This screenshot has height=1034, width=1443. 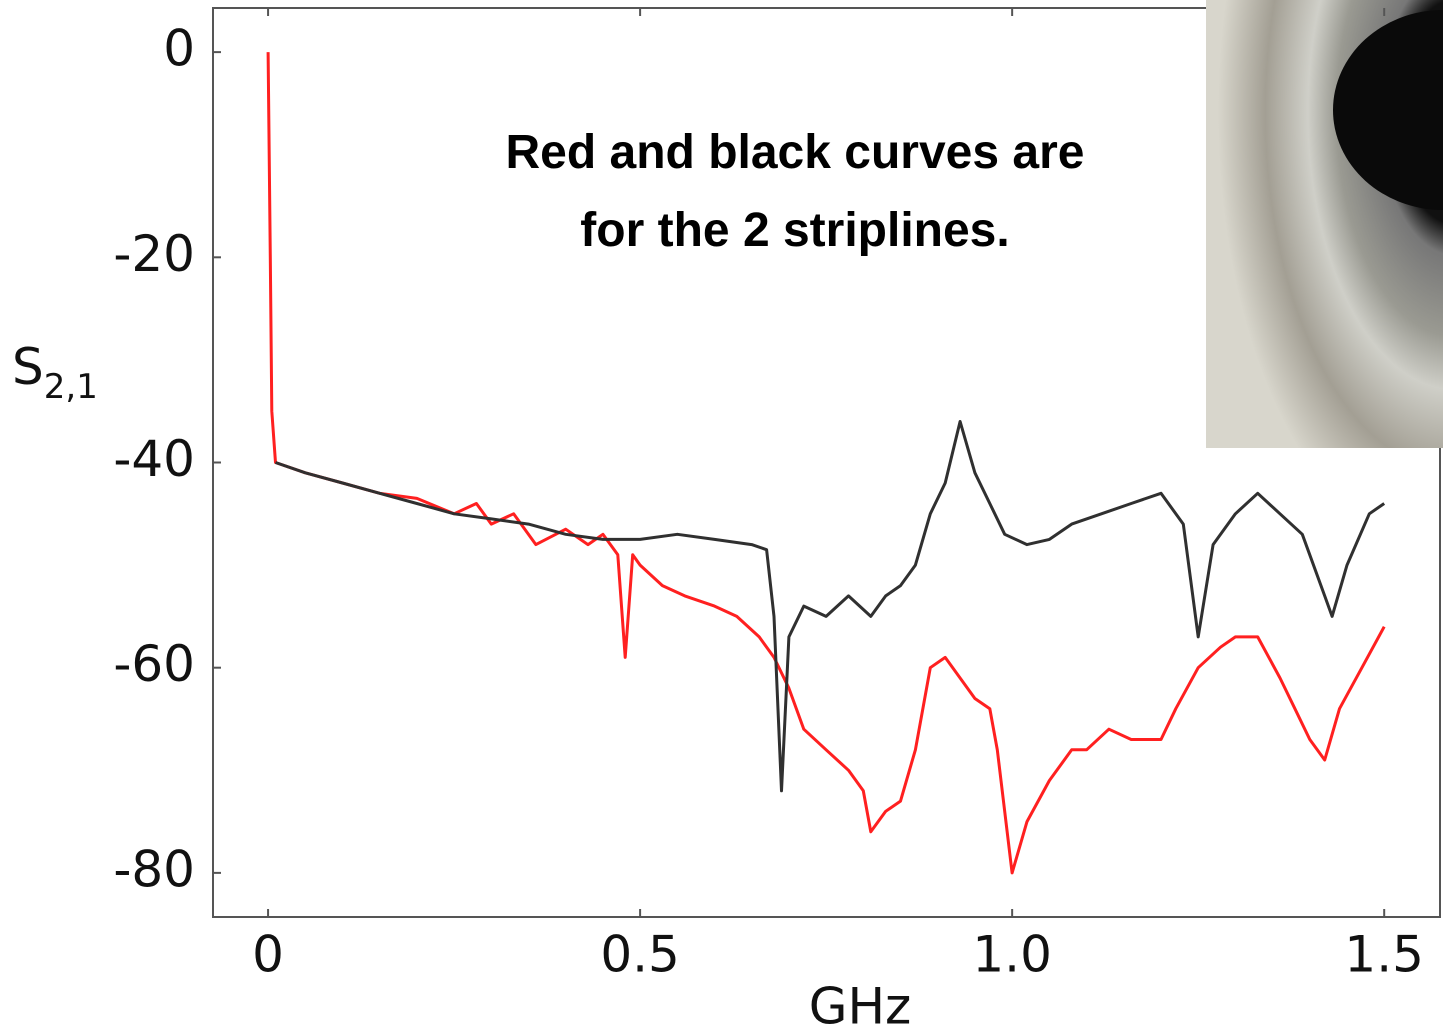 I want to click on y-axis-label-main: S, so click(x=28, y=367).